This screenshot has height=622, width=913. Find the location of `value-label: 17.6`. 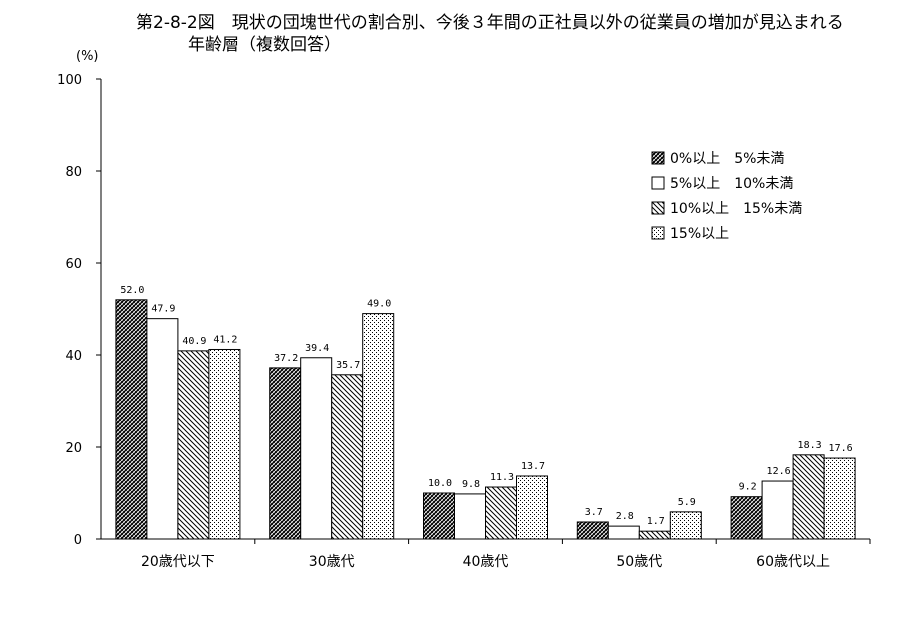

value-label: 17.6 is located at coordinates (841, 448).